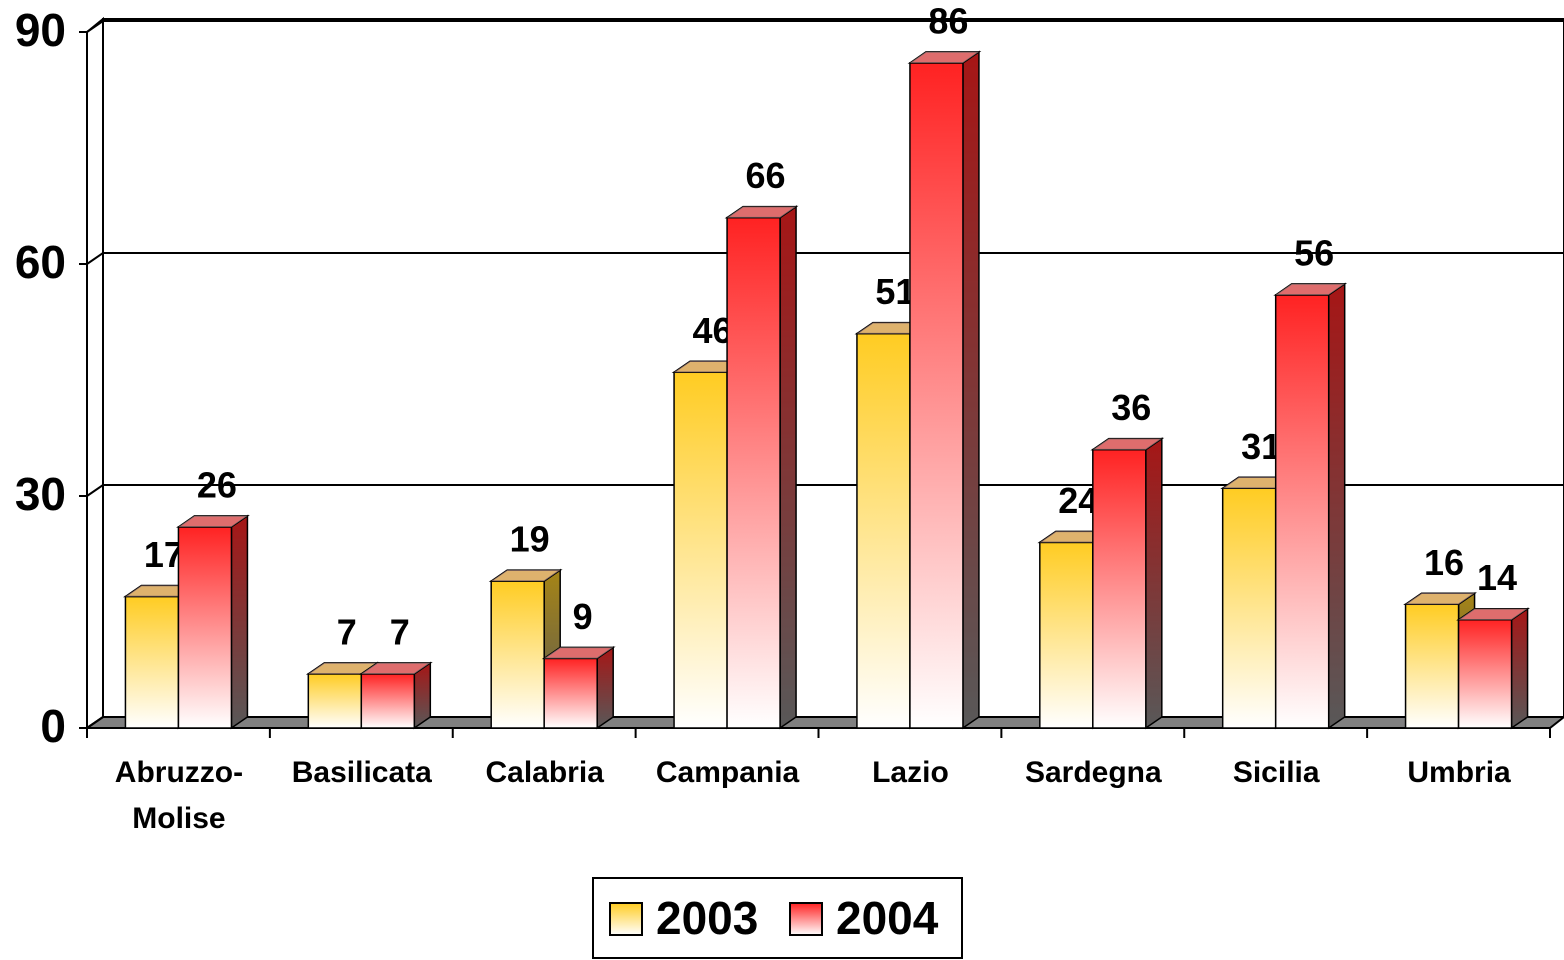 Image resolution: width=1564 pixels, height=960 pixels. What do you see at coordinates (40, 262) in the screenshot?
I see `y-tick-label: 60` at bounding box center [40, 262].